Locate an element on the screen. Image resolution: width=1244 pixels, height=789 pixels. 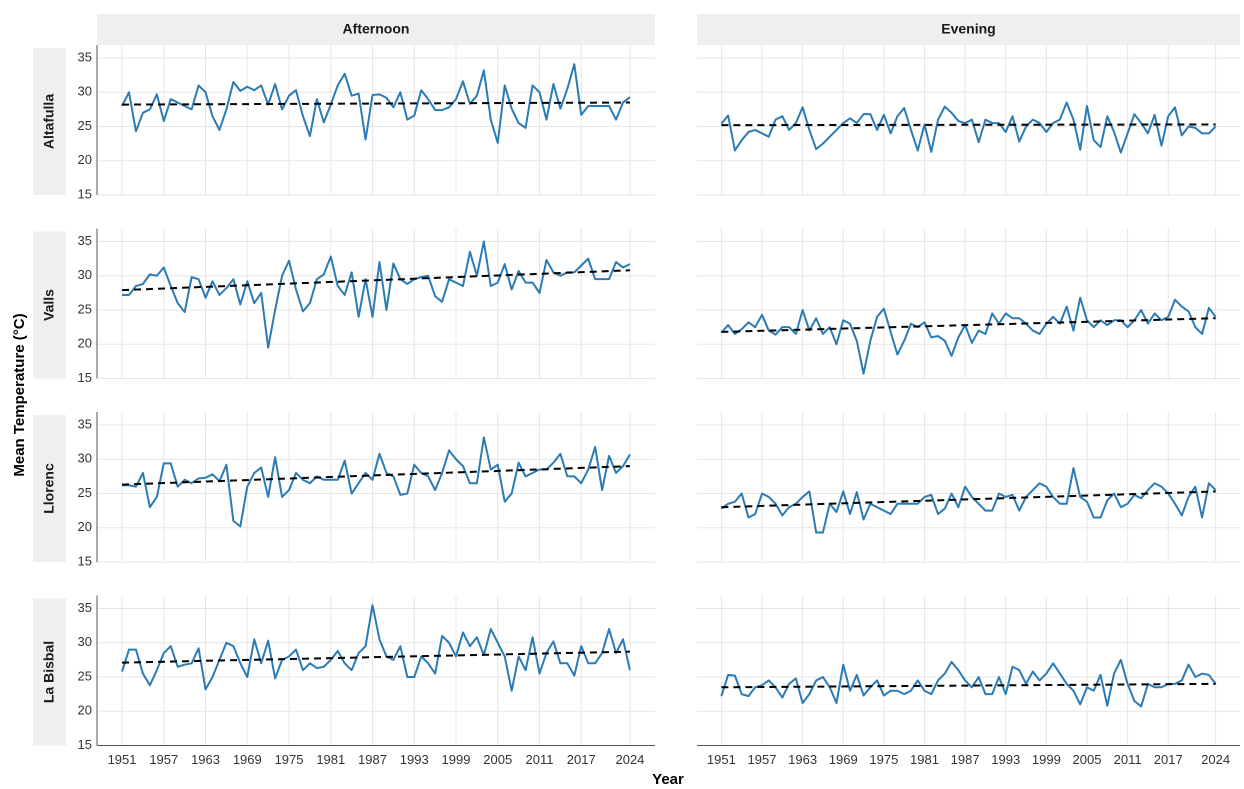
row-title: Altafulla is located at coordinates (49, 121).